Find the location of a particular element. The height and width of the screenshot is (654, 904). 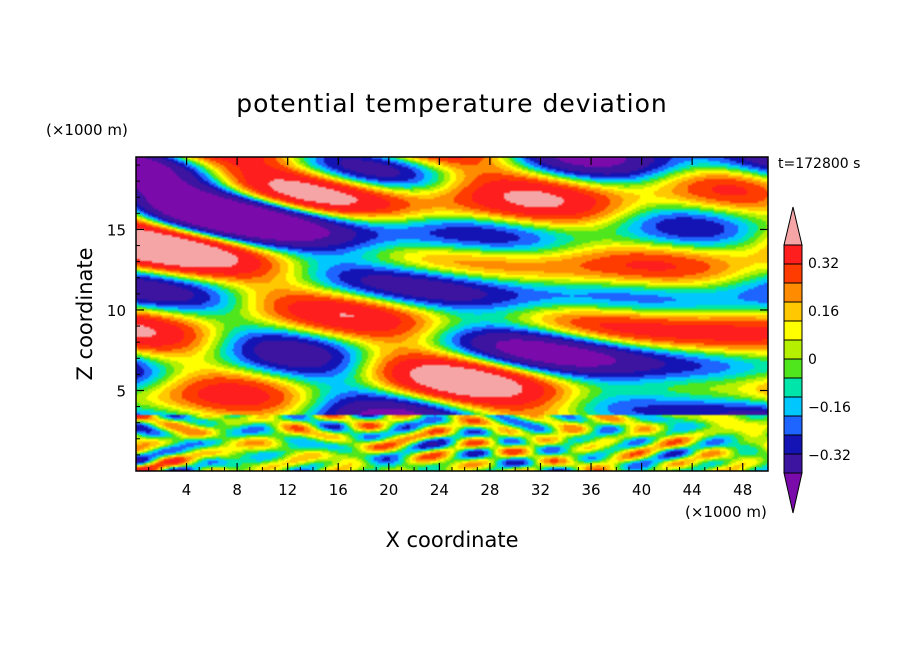

x-tick-label: 40 is located at coordinates (641, 490).